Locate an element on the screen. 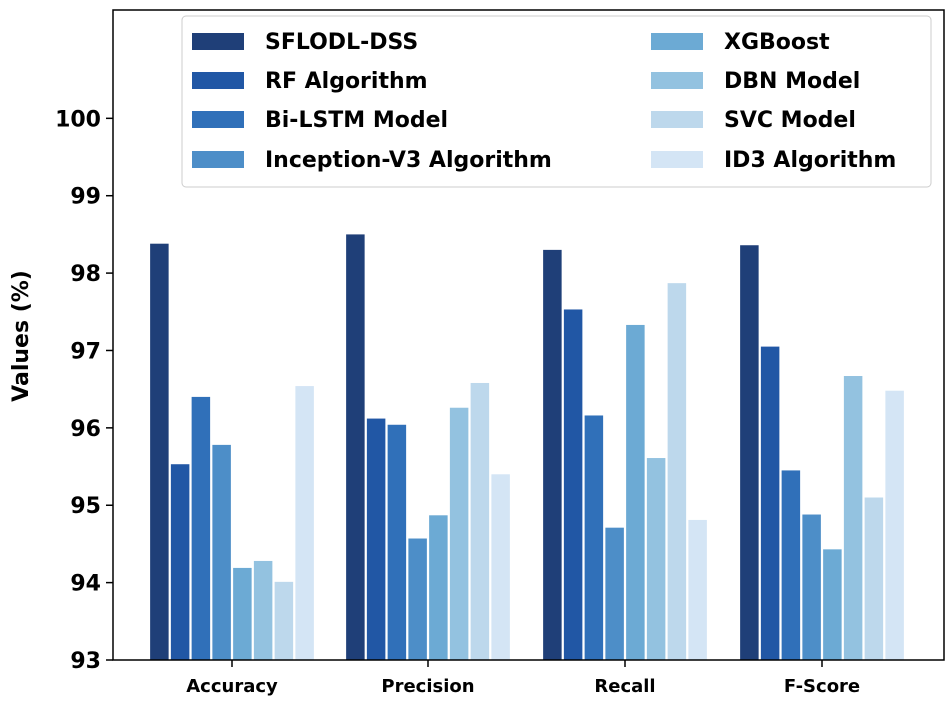 The height and width of the screenshot is (701, 950). x-tick-label: Recall is located at coordinates (624, 686).